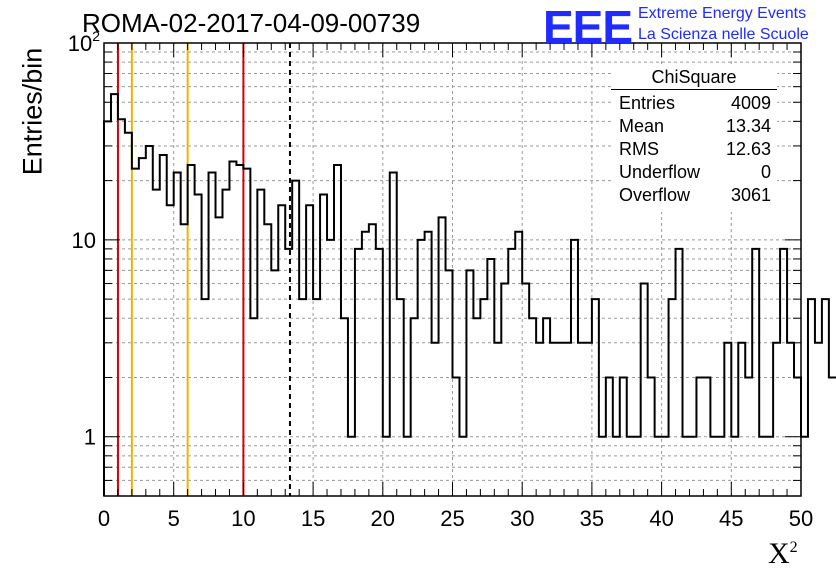 The image size is (836, 572). I want to click on logo-line-2: La Scienza nelle Scuole, so click(723, 34).